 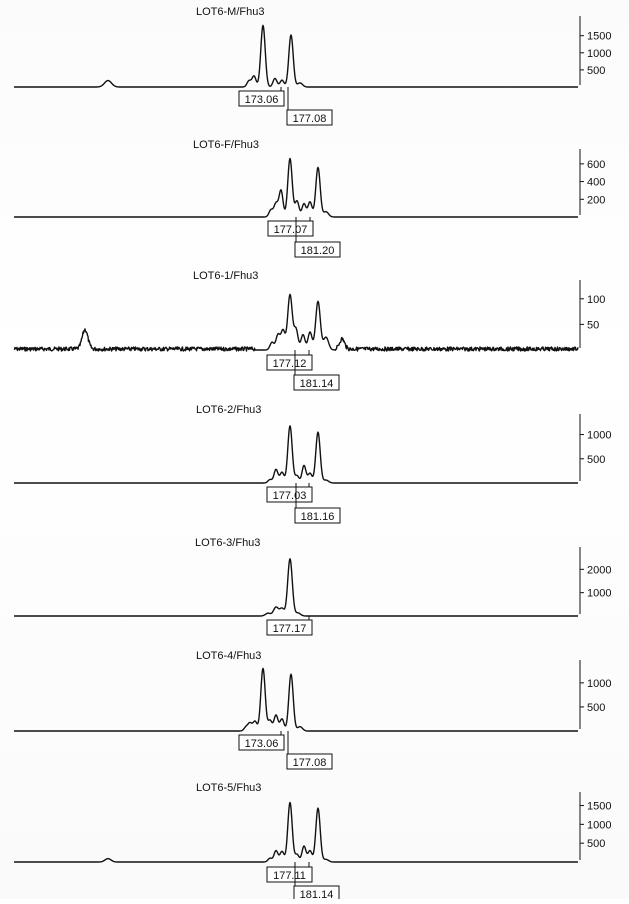 I want to click on panel-title: LOT6-F/Fhu3, so click(x=226, y=145).